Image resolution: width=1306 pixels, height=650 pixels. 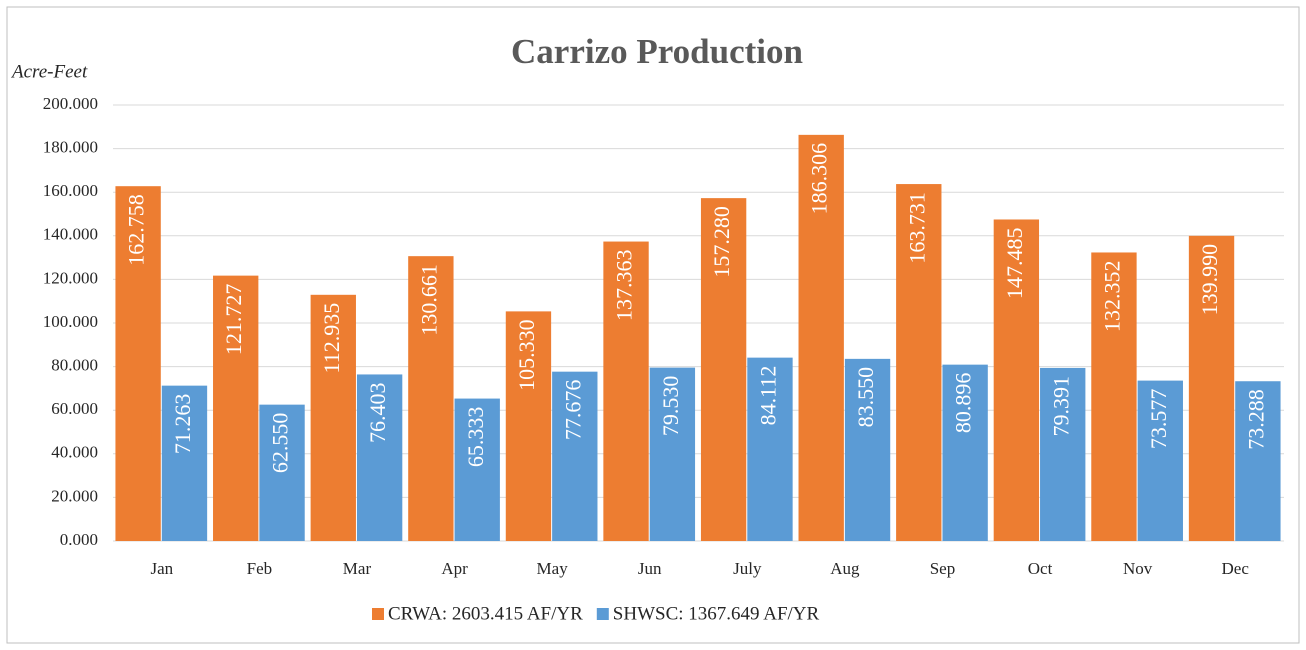 What do you see at coordinates (1236, 568) in the screenshot?
I see `x-tick-label: Dec` at bounding box center [1236, 568].